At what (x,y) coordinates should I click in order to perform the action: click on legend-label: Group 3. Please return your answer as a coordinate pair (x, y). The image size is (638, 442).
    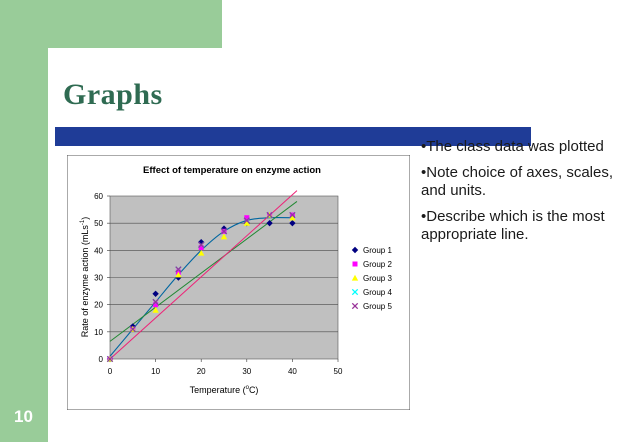
    Looking at the image, I should click on (377, 278).